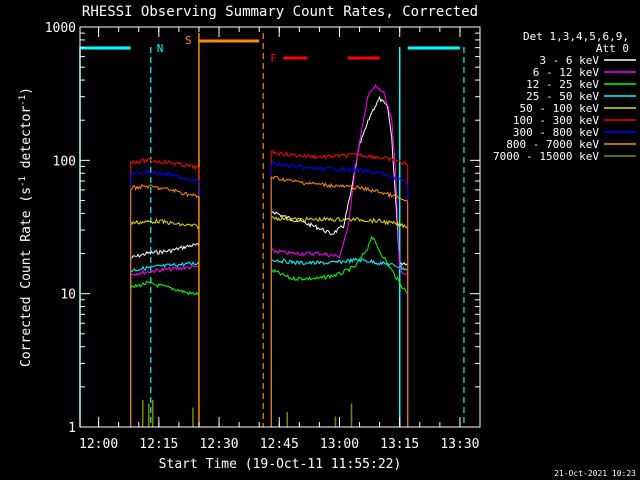 This screenshot has width=640, height=480. Describe the element at coordinates (98, 444) in the screenshot. I see `x-tick-label: 12:00` at that location.